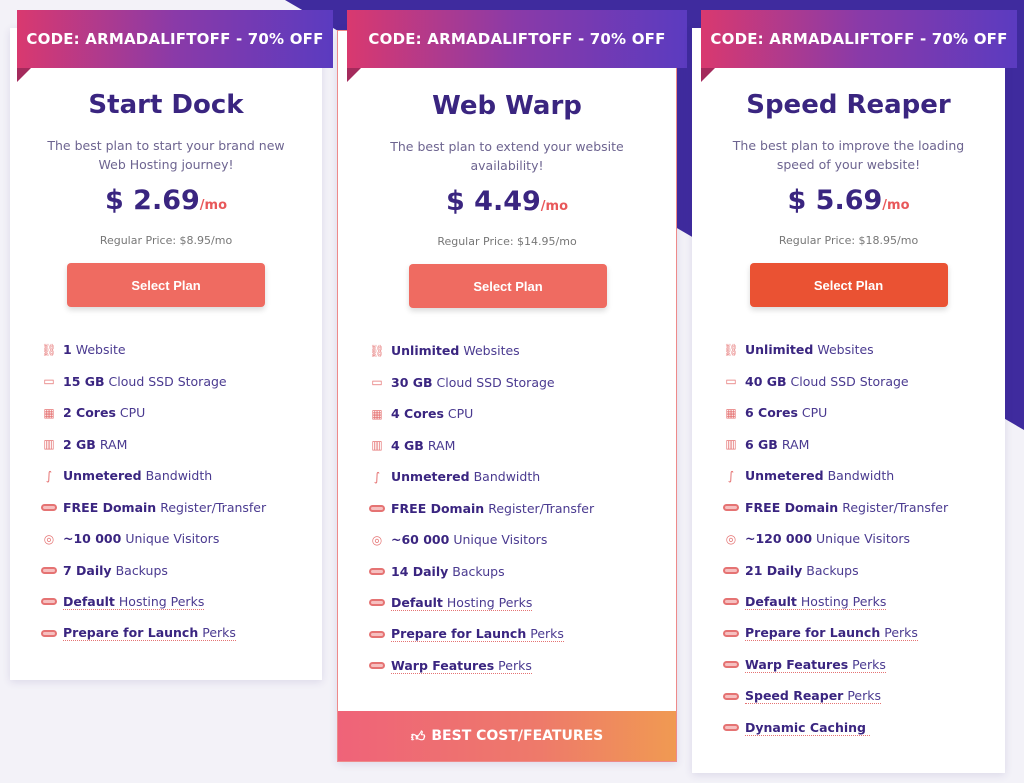 The image size is (1024, 783). What do you see at coordinates (438, 508) in the screenshot?
I see `feature-highlight: FREE Domain` at bounding box center [438, 508].